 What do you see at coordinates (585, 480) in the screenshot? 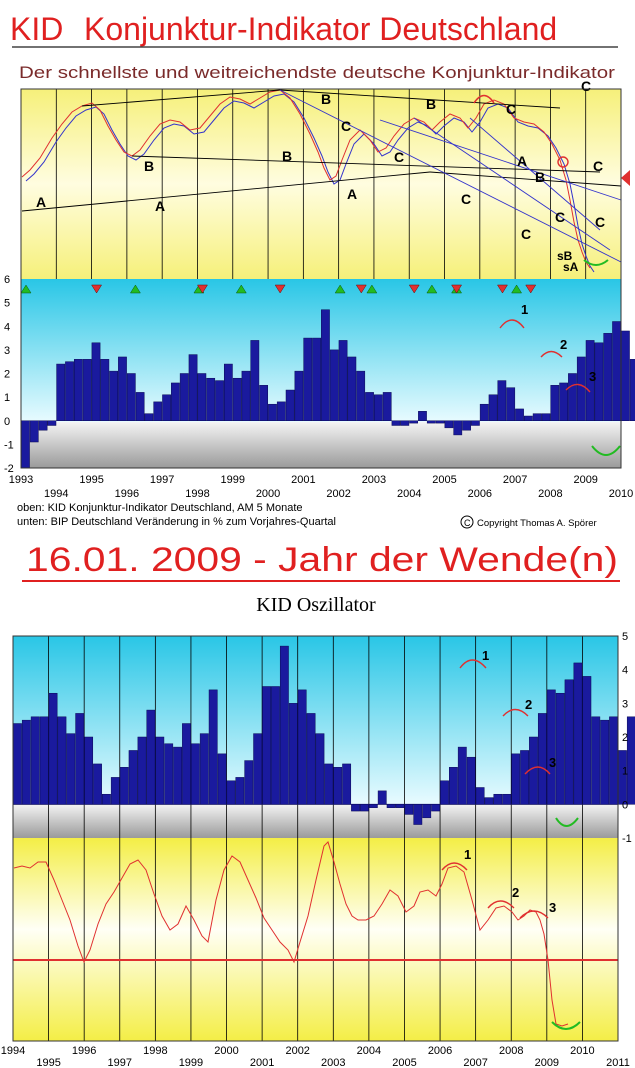
I see `top-x-tick-label: 2009` at bounding box center [585, 480].